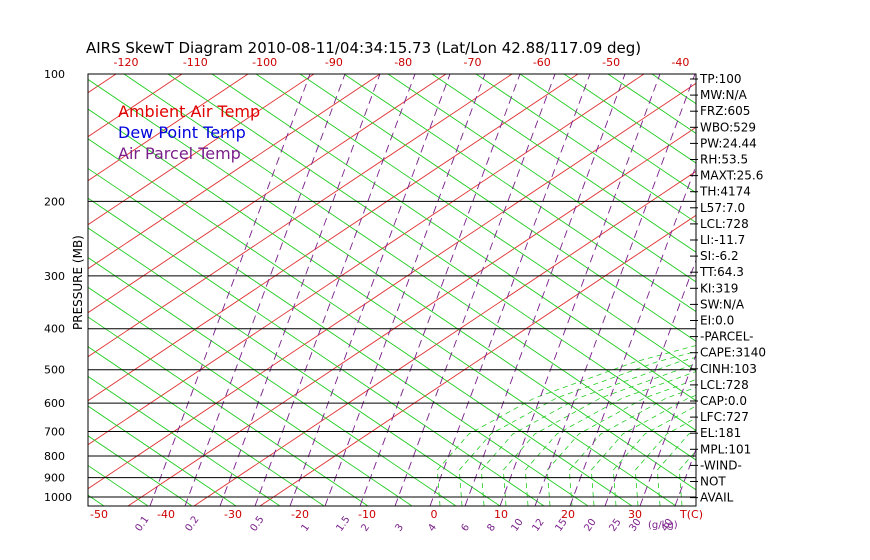 The height and width of the screenshot is (560, 870). What do you see at coordinates (491, 528) in the screenshot?
I see `mixing-ratio-tick-label: 8` at bounding box center [491, 528].